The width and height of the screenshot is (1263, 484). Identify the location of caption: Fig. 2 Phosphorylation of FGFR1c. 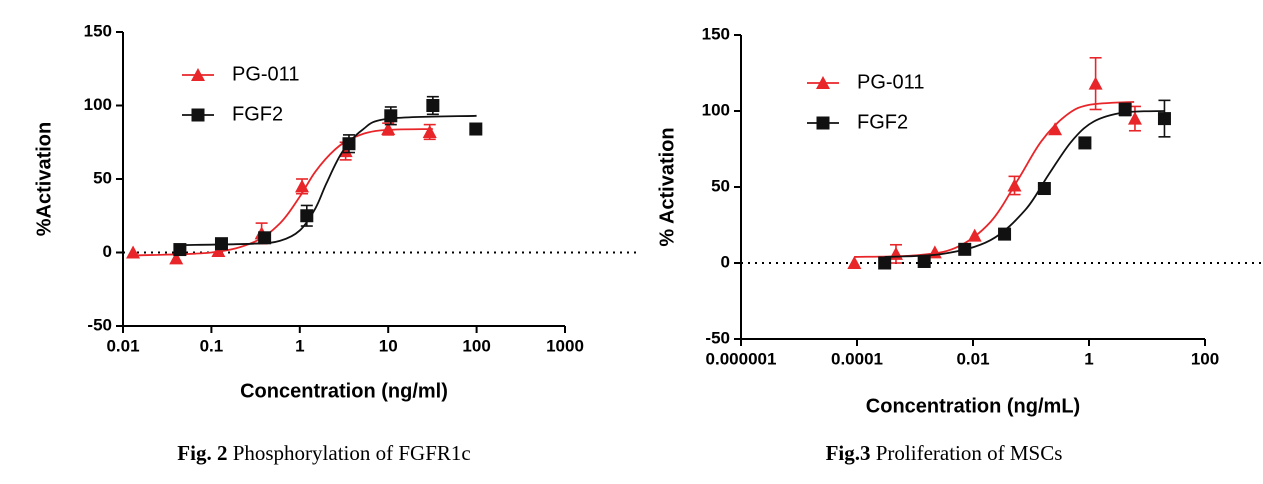
(323, 453).